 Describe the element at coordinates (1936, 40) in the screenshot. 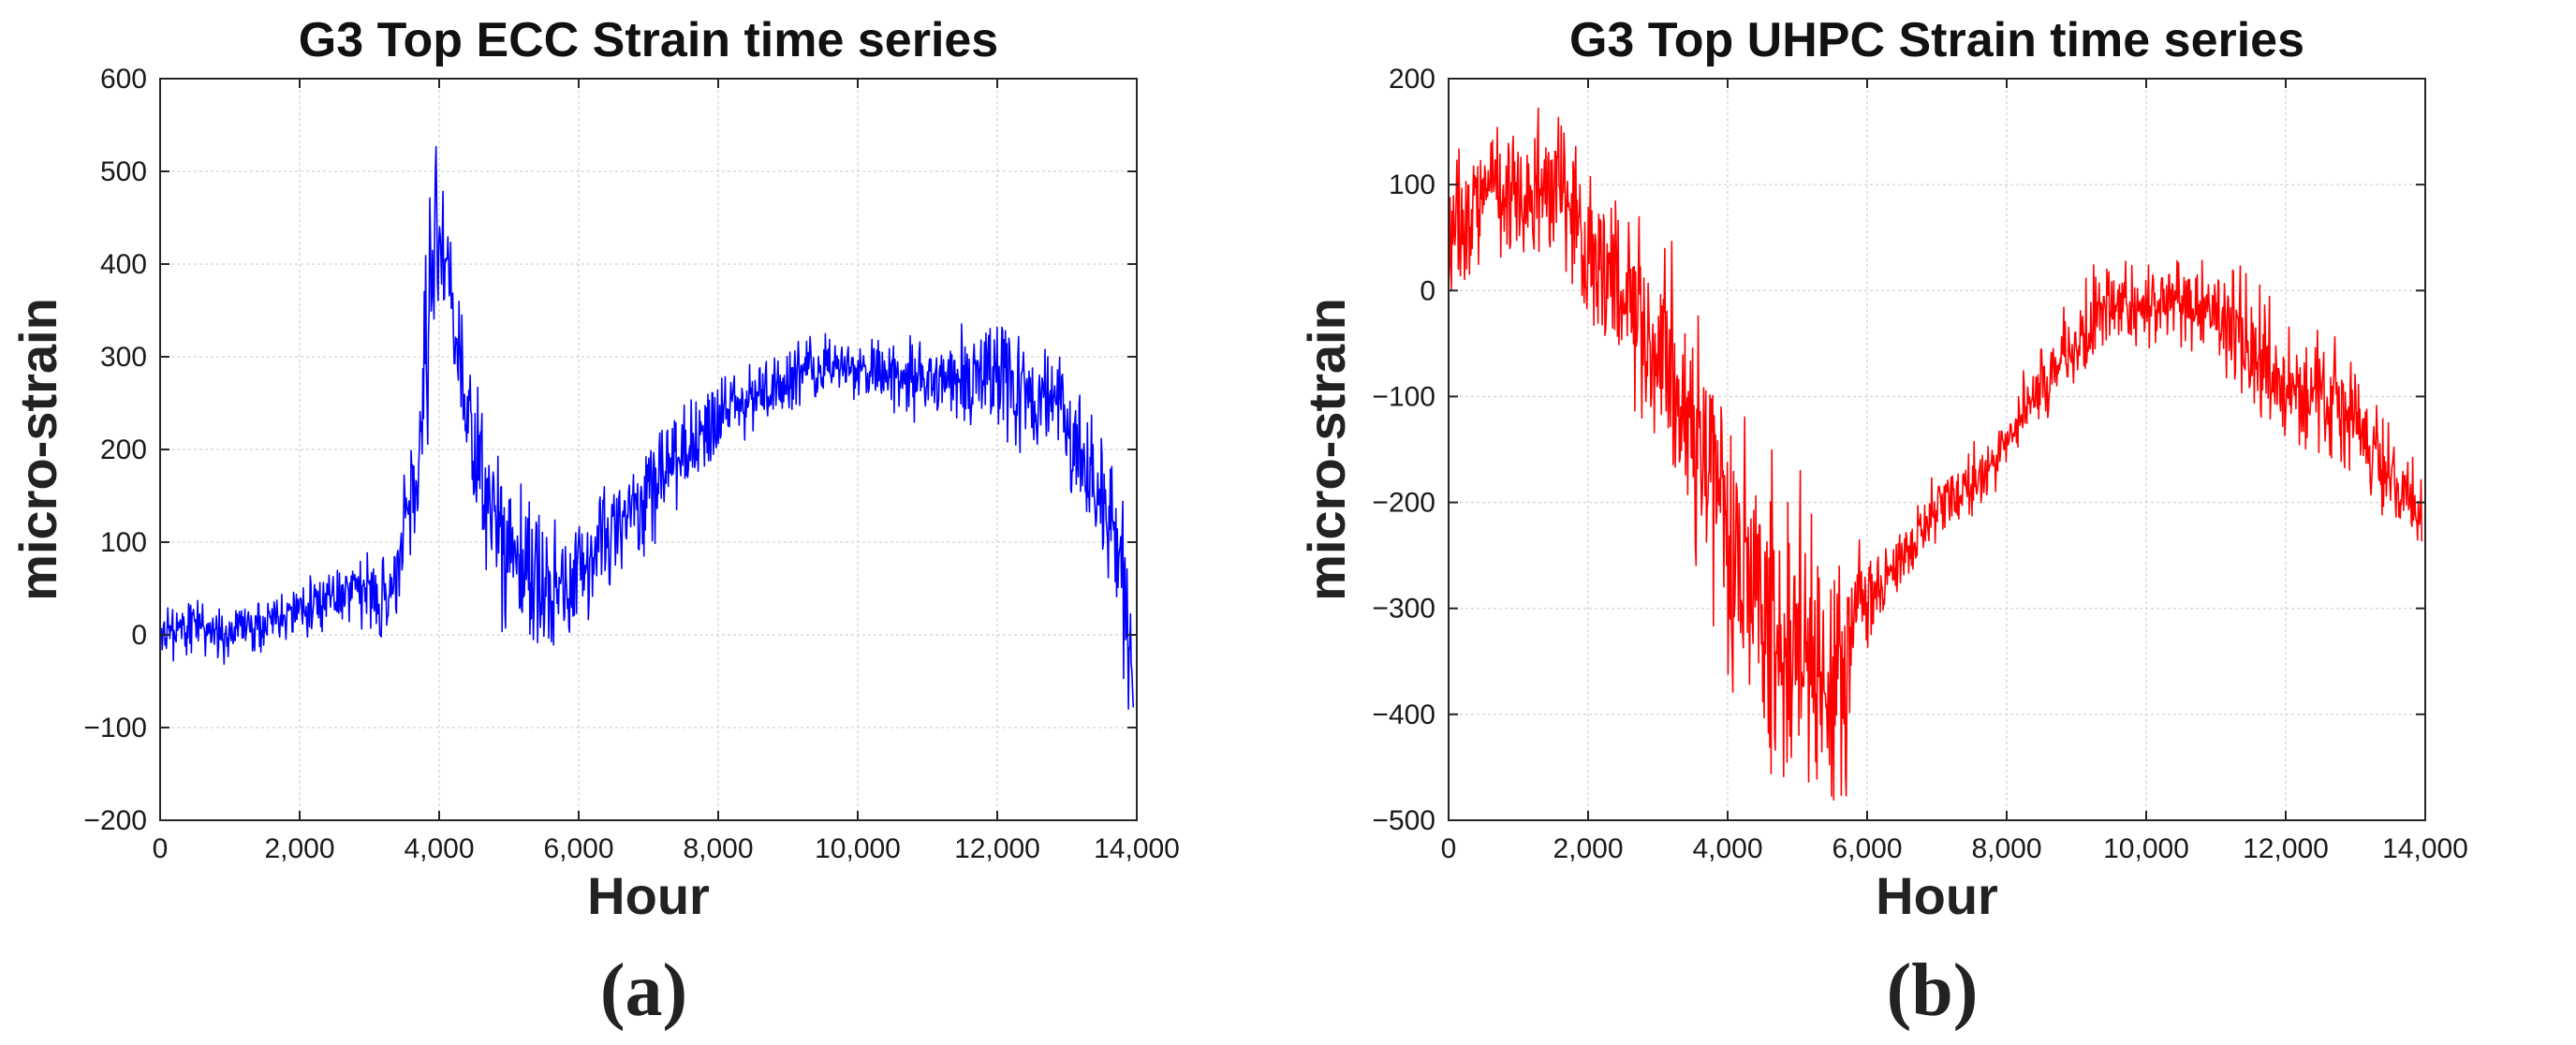

I see `chart-b-title: G3 Top UHPC Strain time series` at that location.